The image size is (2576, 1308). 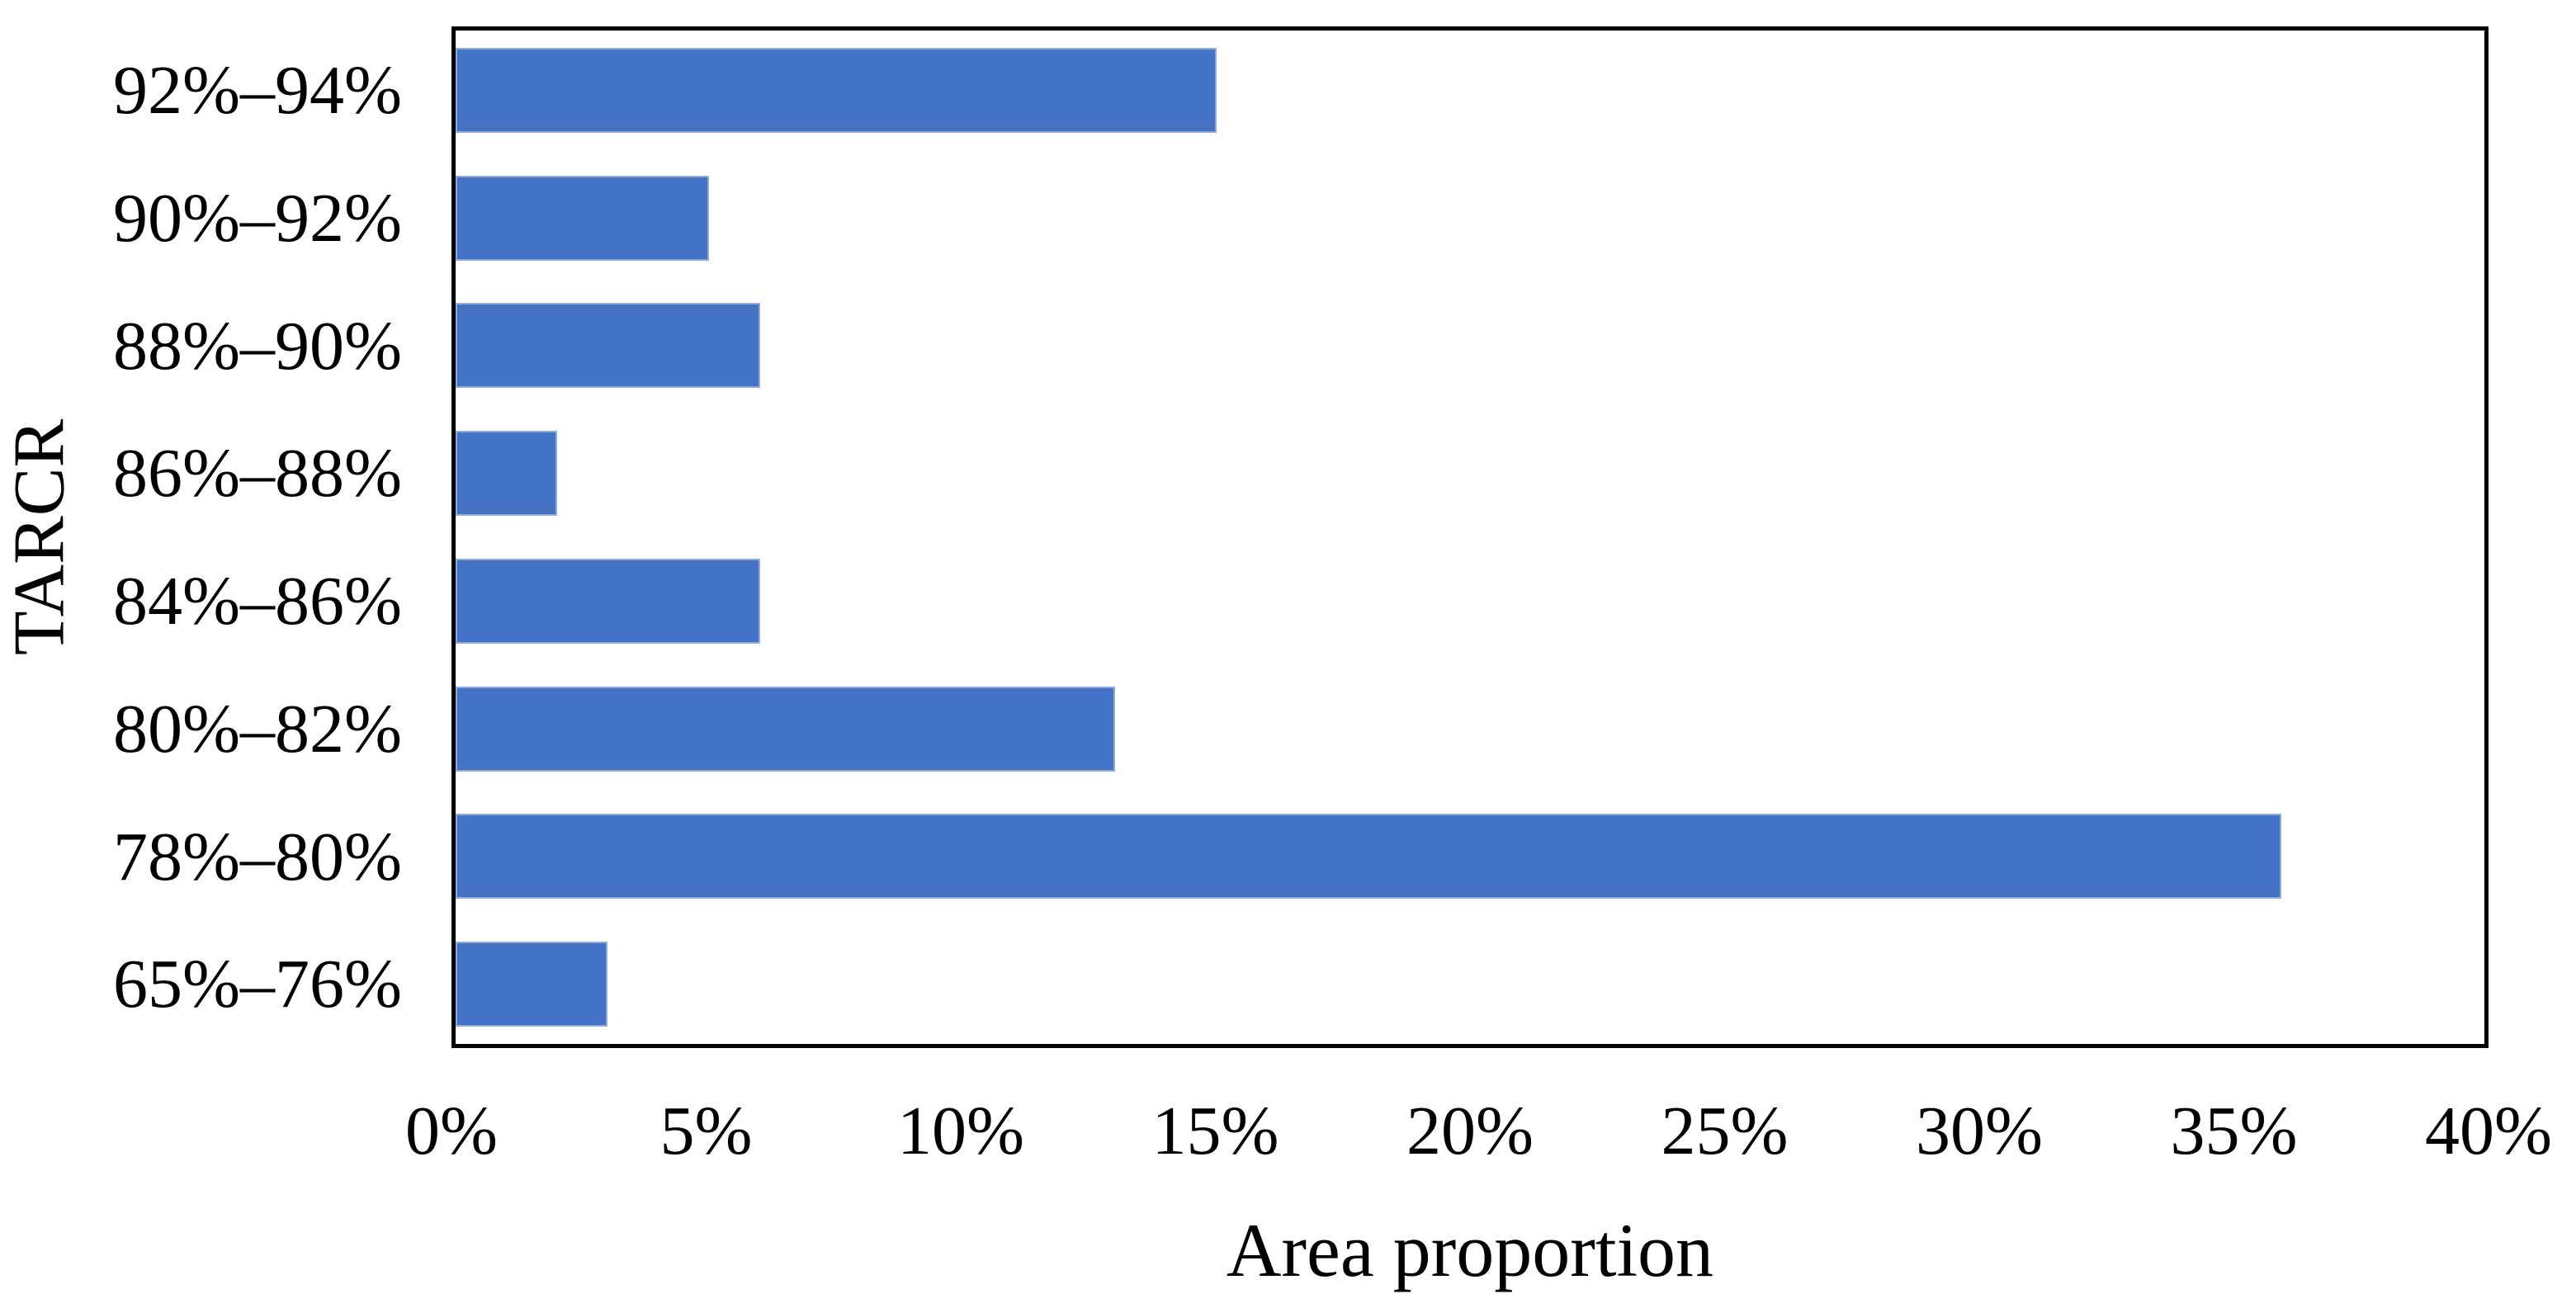 What do you see at coordinates (257, 218) in the screenshot?
I see `y-tick-label: 90%–92%` at bounding box center [257, 218].